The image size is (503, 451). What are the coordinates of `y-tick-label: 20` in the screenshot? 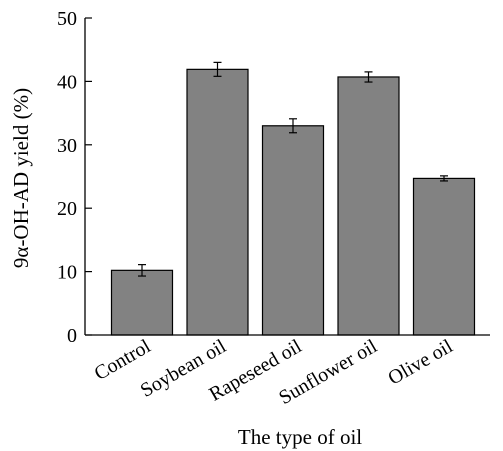 It's located at (67, 209).